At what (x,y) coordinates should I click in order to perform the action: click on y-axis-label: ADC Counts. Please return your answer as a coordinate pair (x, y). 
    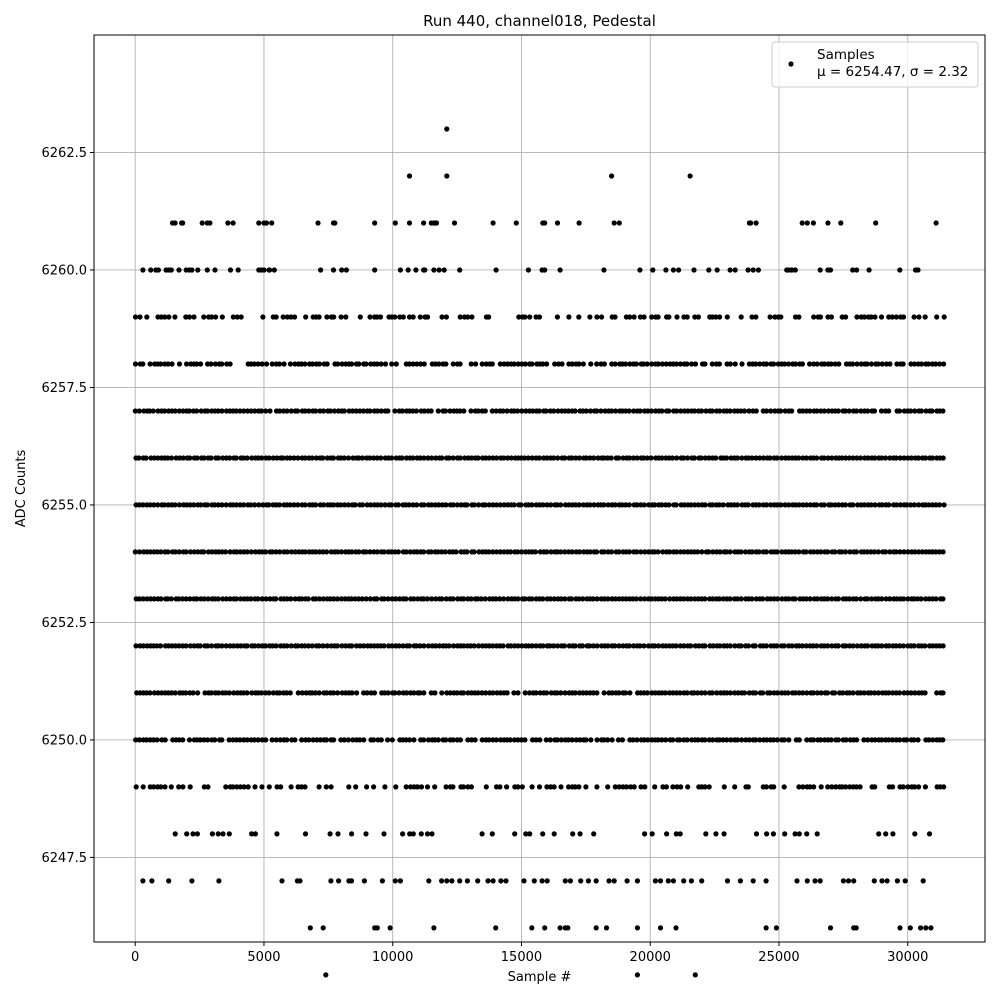
    Looking at the image, I should click on (21, 489).